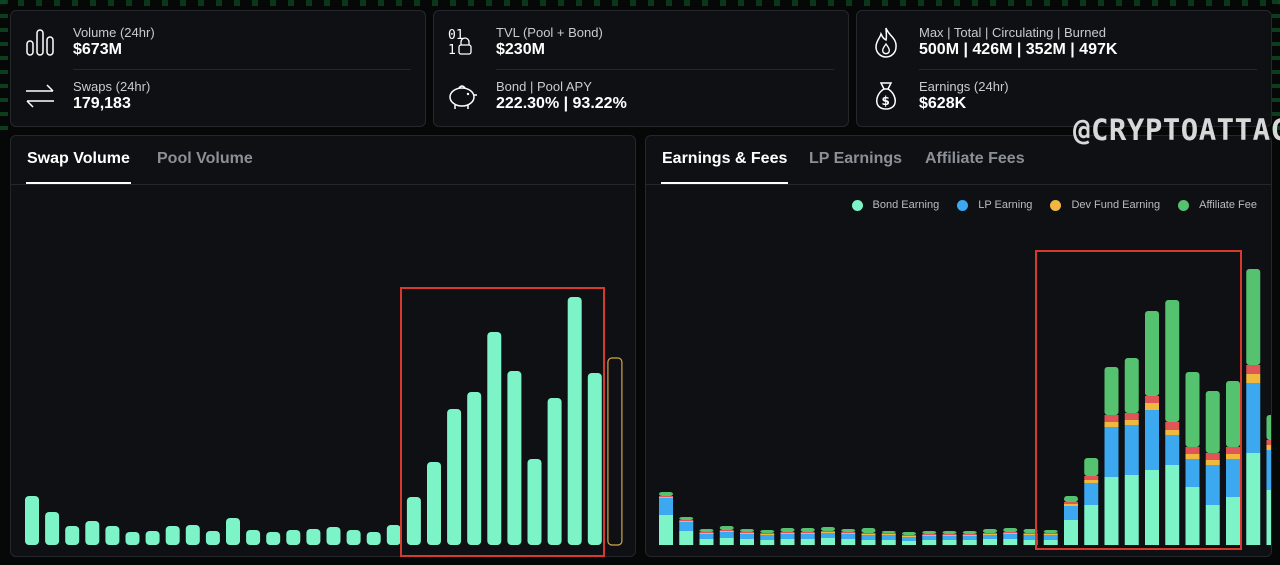 The height and width of the screenshot is (565, 1280). Describe the element at coordinates (78, 167) in the screenshot. I see `tab-swap-volume: Swap Volume` at that location.